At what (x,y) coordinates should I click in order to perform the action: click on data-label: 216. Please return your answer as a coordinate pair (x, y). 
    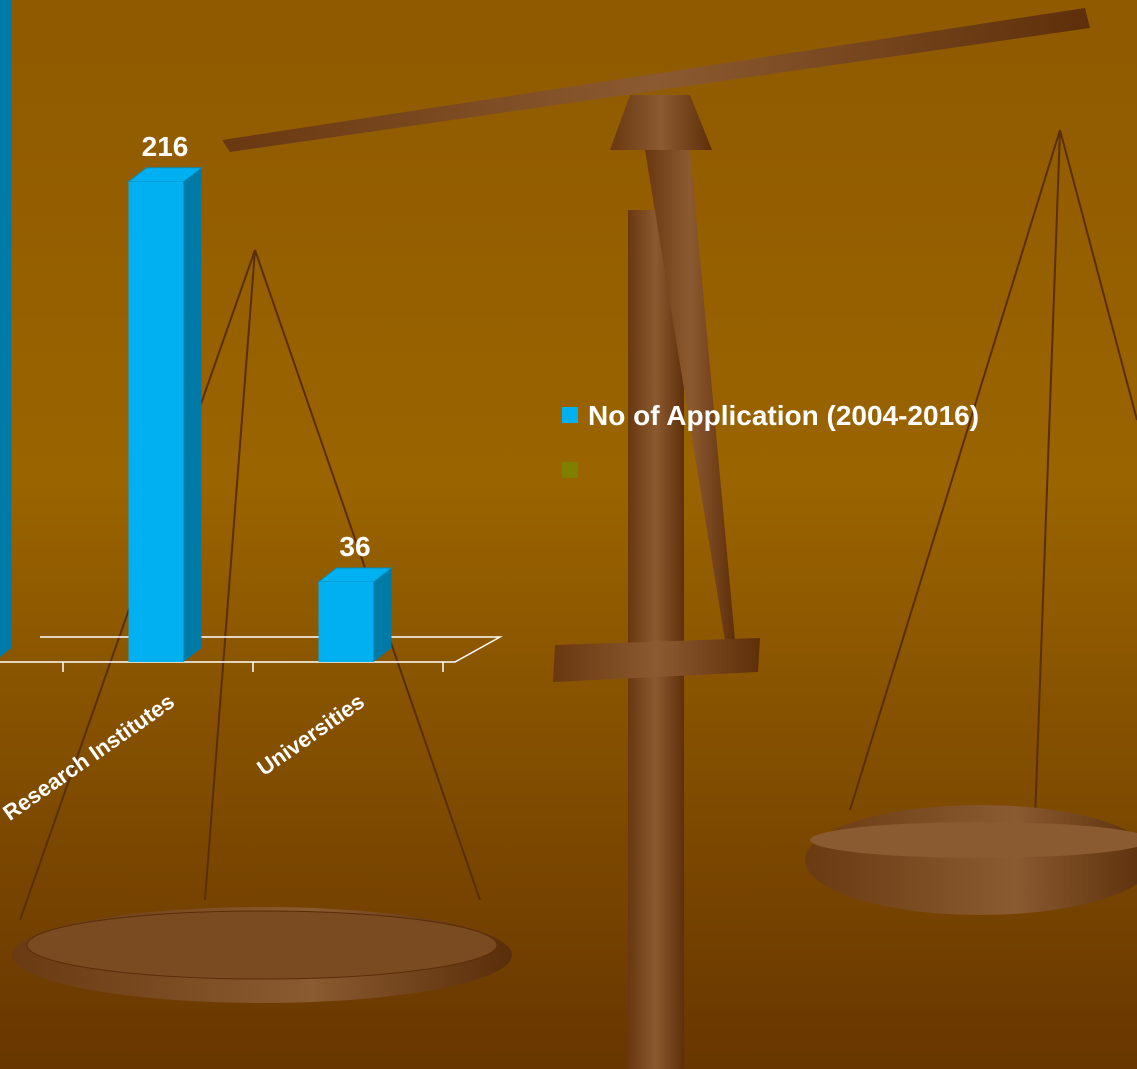
    Looking at the image, I should click on (165, 146).